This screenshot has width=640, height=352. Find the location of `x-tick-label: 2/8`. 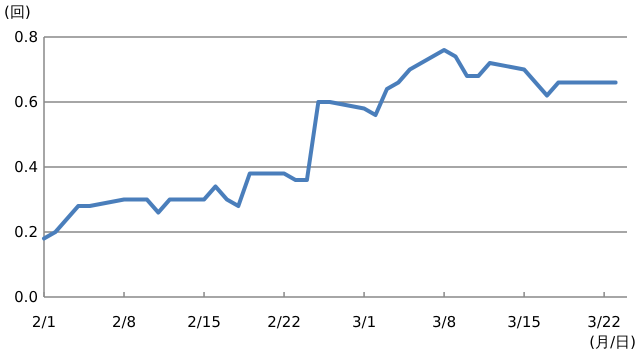

x-tick-label: 2/8 is located at coordinates (124, 322).